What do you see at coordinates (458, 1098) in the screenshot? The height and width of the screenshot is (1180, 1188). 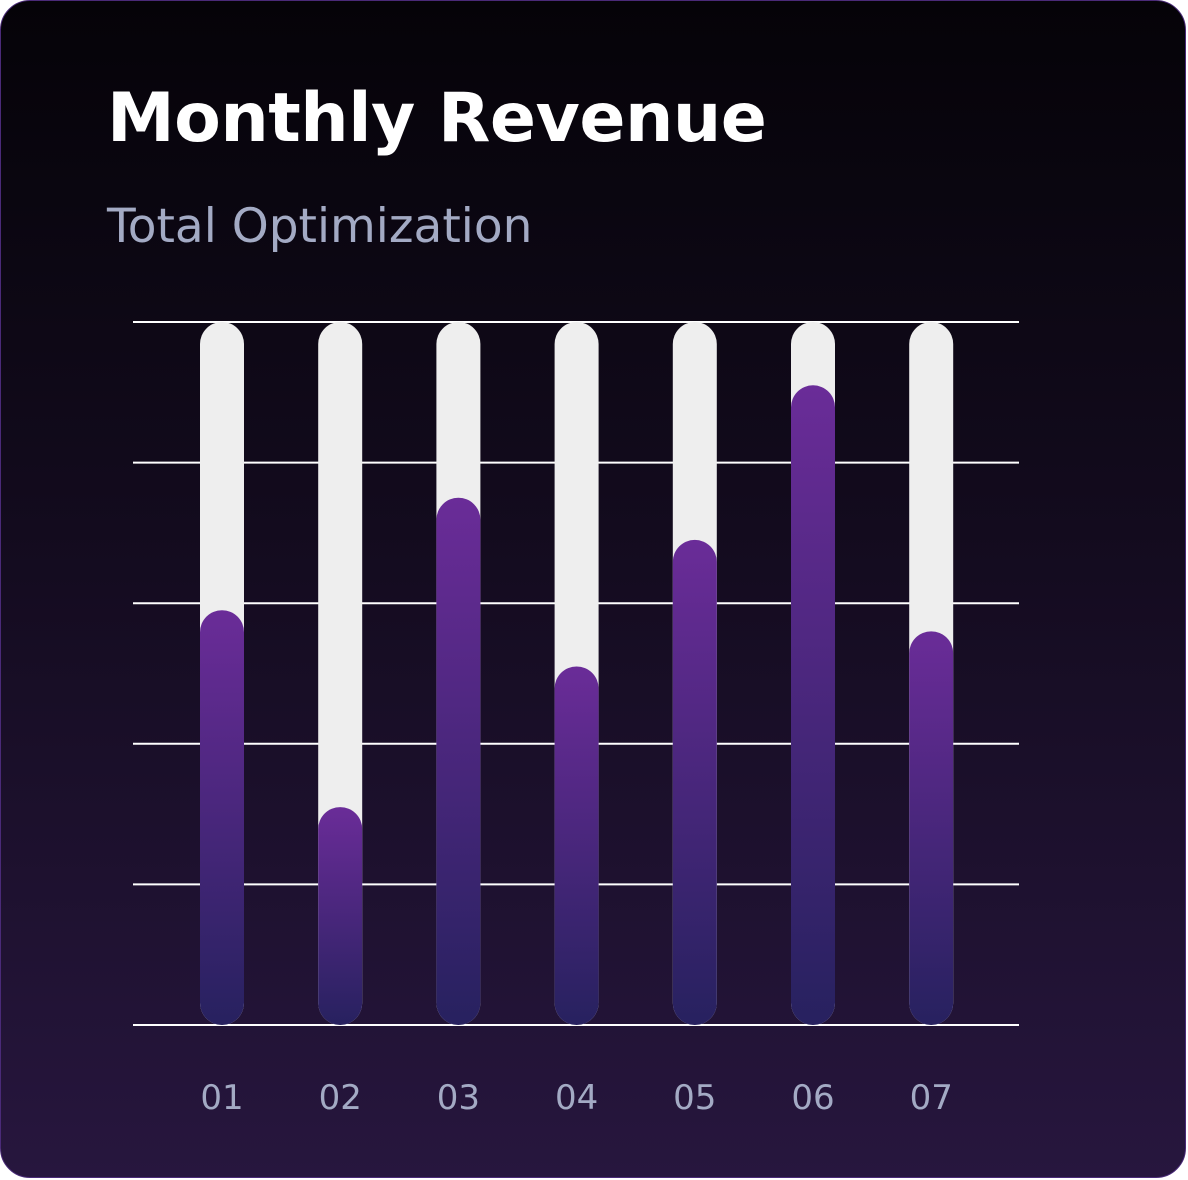 I see `x-tick-label-03: 03` at bounding box center [458, 1098].